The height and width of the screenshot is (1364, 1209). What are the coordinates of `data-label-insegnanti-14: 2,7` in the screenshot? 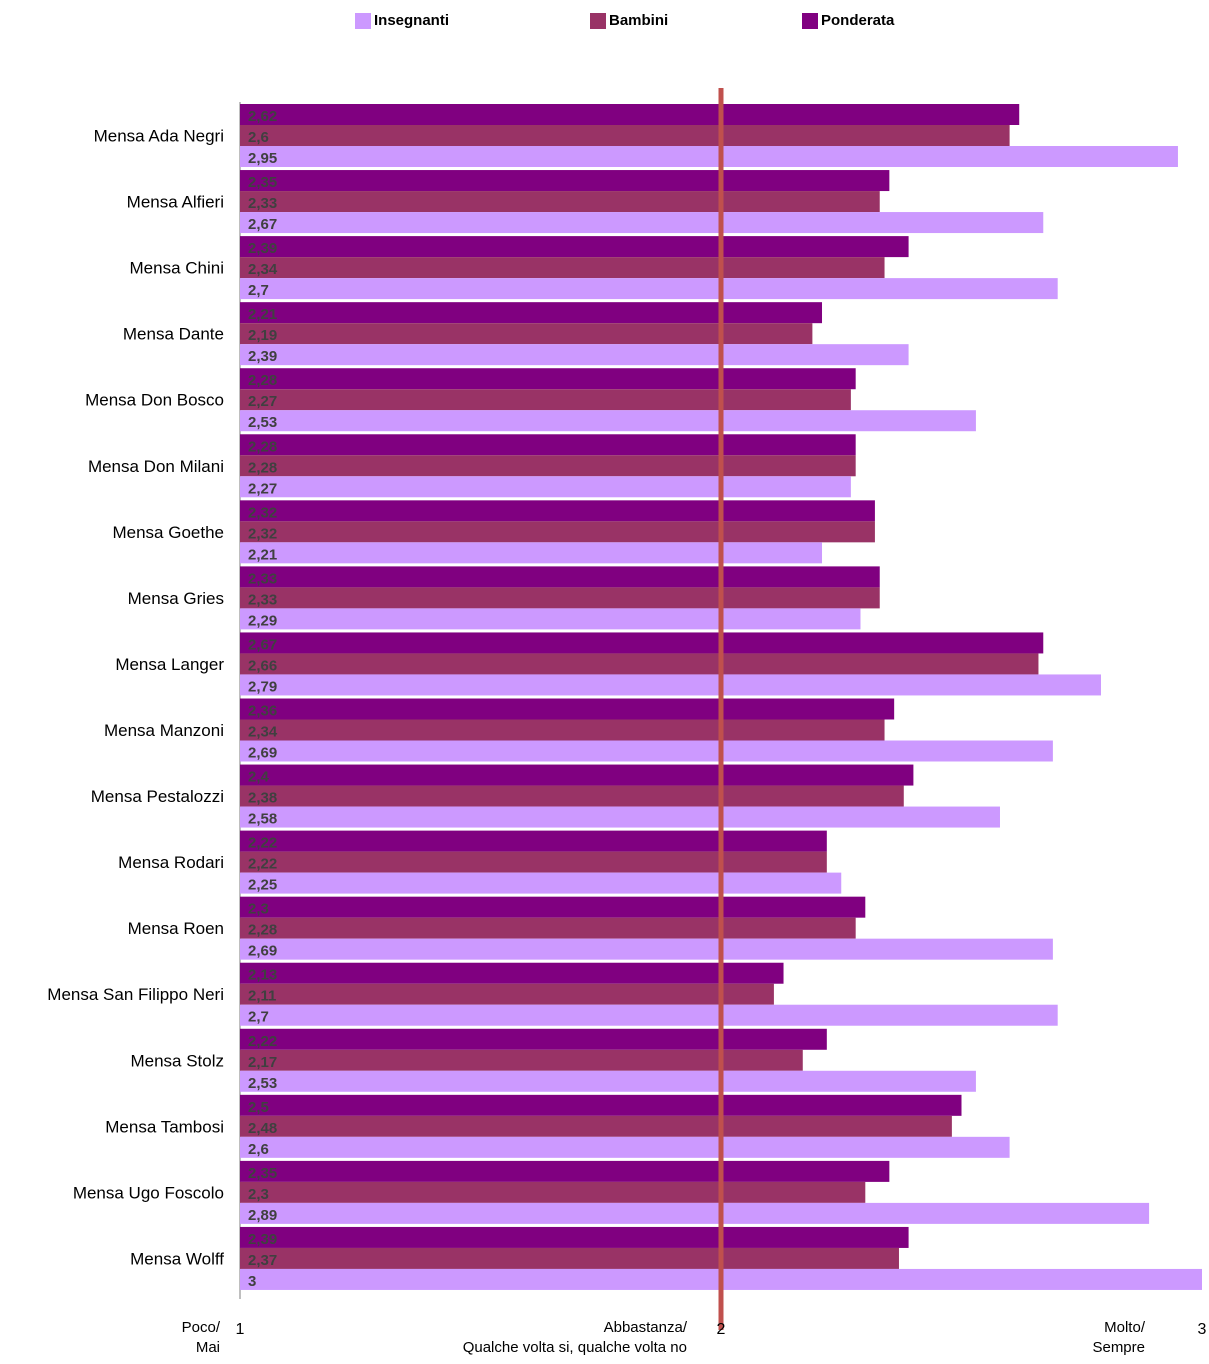 It's located at (258, 1017).